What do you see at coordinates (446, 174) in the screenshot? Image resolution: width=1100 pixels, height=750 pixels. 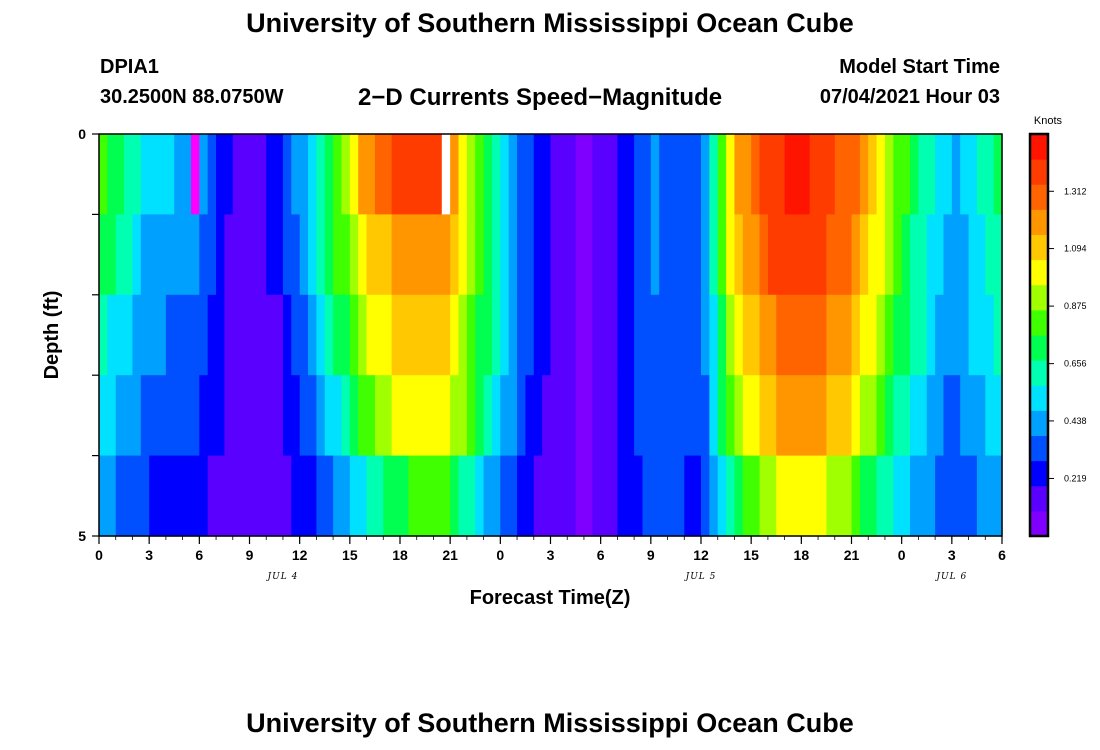 I see `heatmap-missing-cell` at bounding box center [446, 174].